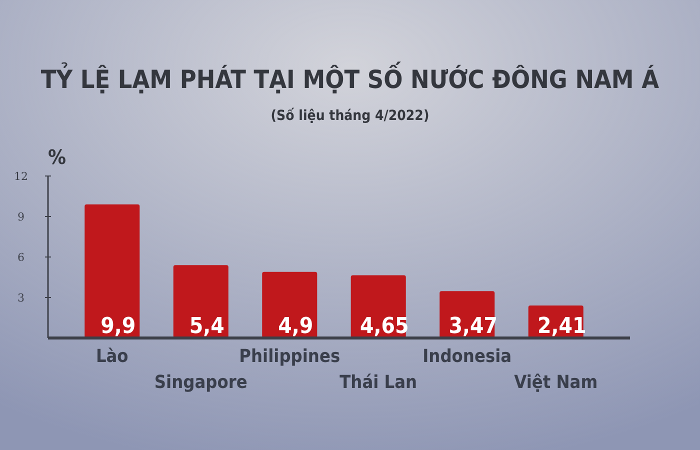 The width and height of the screenshot is (700, 450). Describe the element at coordinates (21, 257) in the screenshot. I see `y-tick-label: 6` at that location.